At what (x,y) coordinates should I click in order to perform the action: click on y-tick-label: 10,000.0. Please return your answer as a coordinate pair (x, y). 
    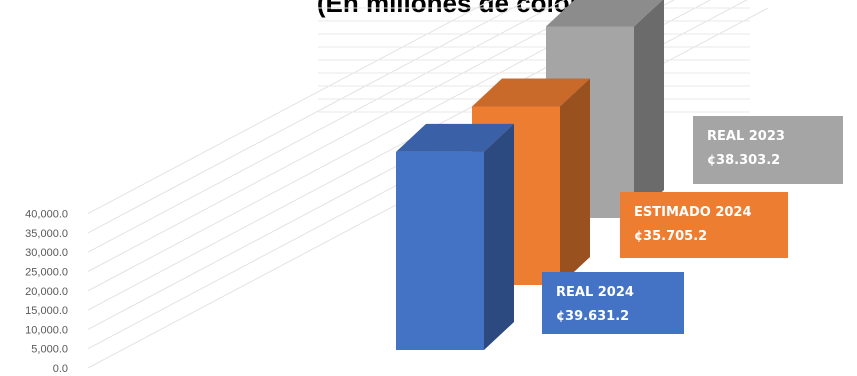
    Looking at the image, I should click on (46, 330).